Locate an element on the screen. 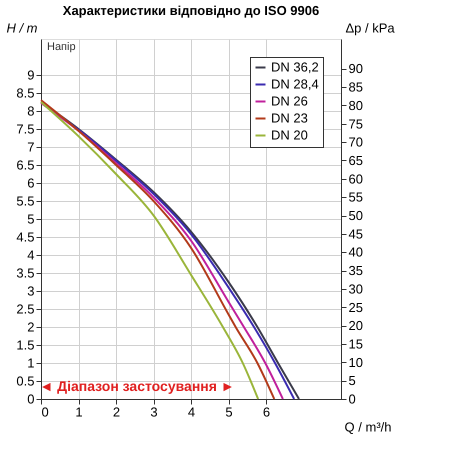 The width and height of the screenshot is (460, 460). x-tick-label: 5 is located at coordinates (229, 412).